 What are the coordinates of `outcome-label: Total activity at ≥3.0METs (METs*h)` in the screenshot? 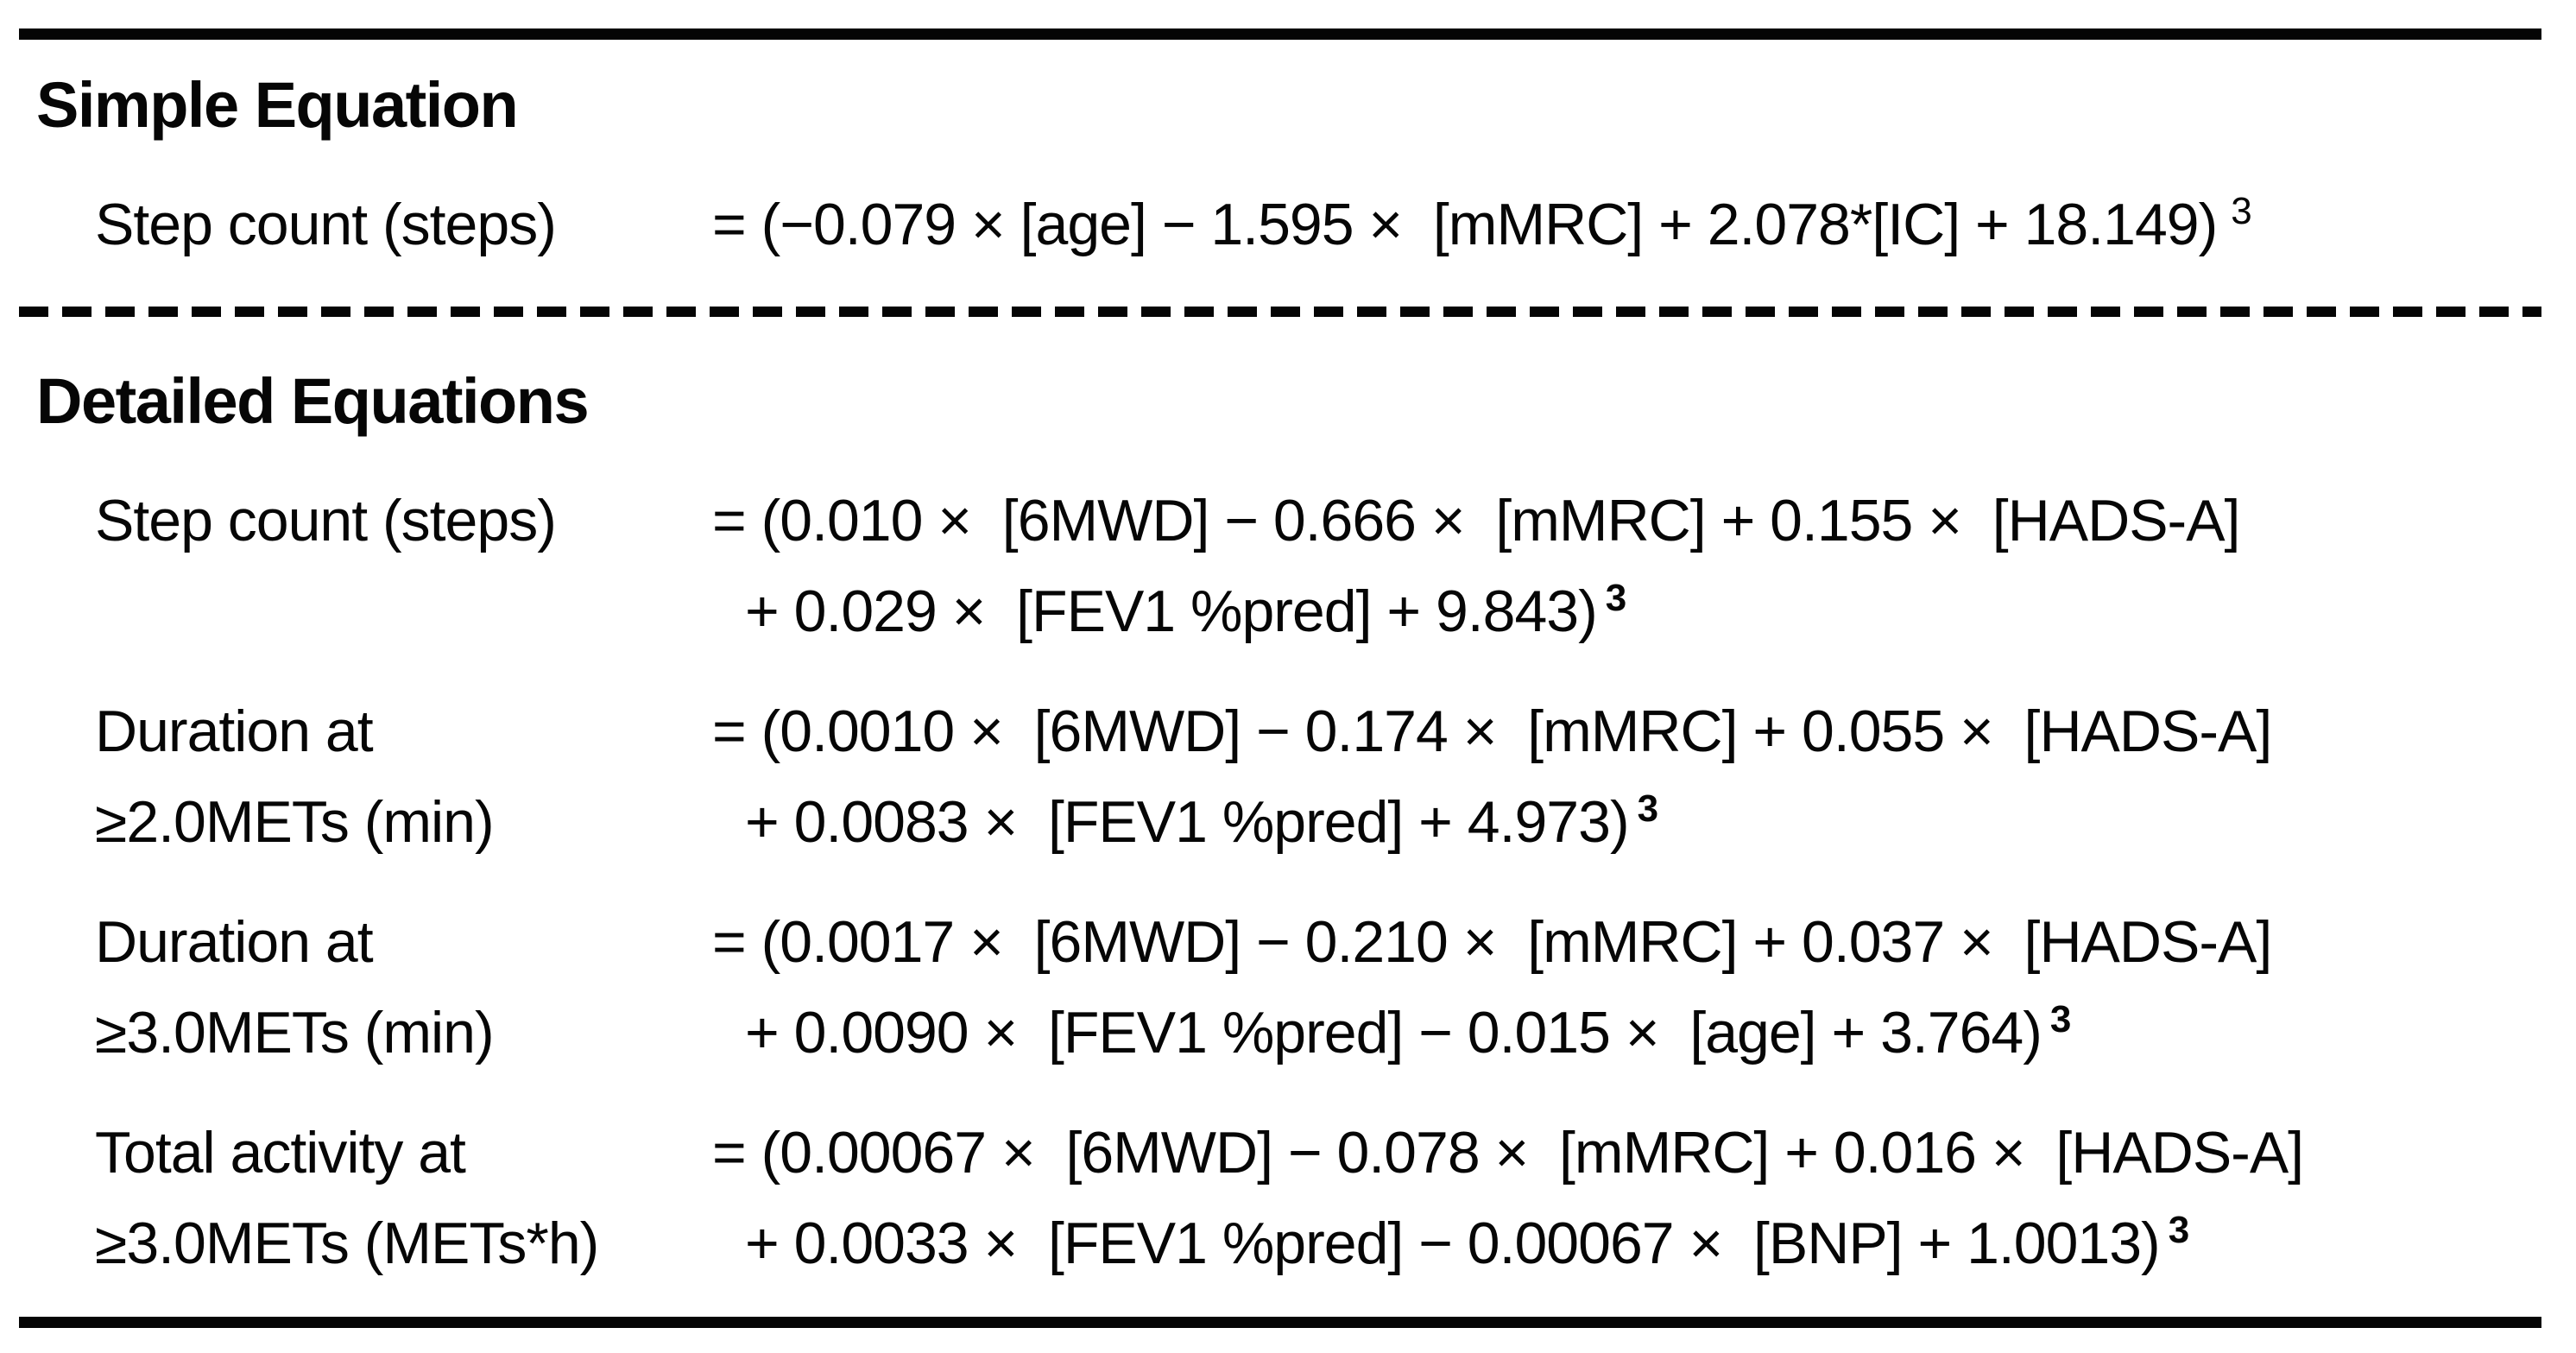 It's located at (403, 1198).